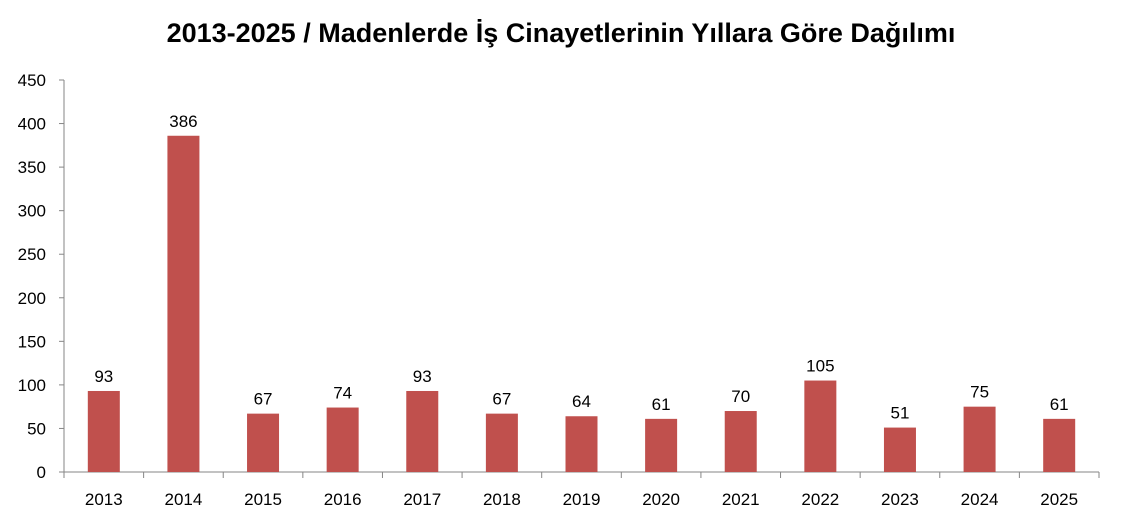 Image resolution: width=1122 pixels, height=525 pixels. Describe the element at coordinates (422, 376) in the screenshot. I see `data-label-2017: 93` at that location.